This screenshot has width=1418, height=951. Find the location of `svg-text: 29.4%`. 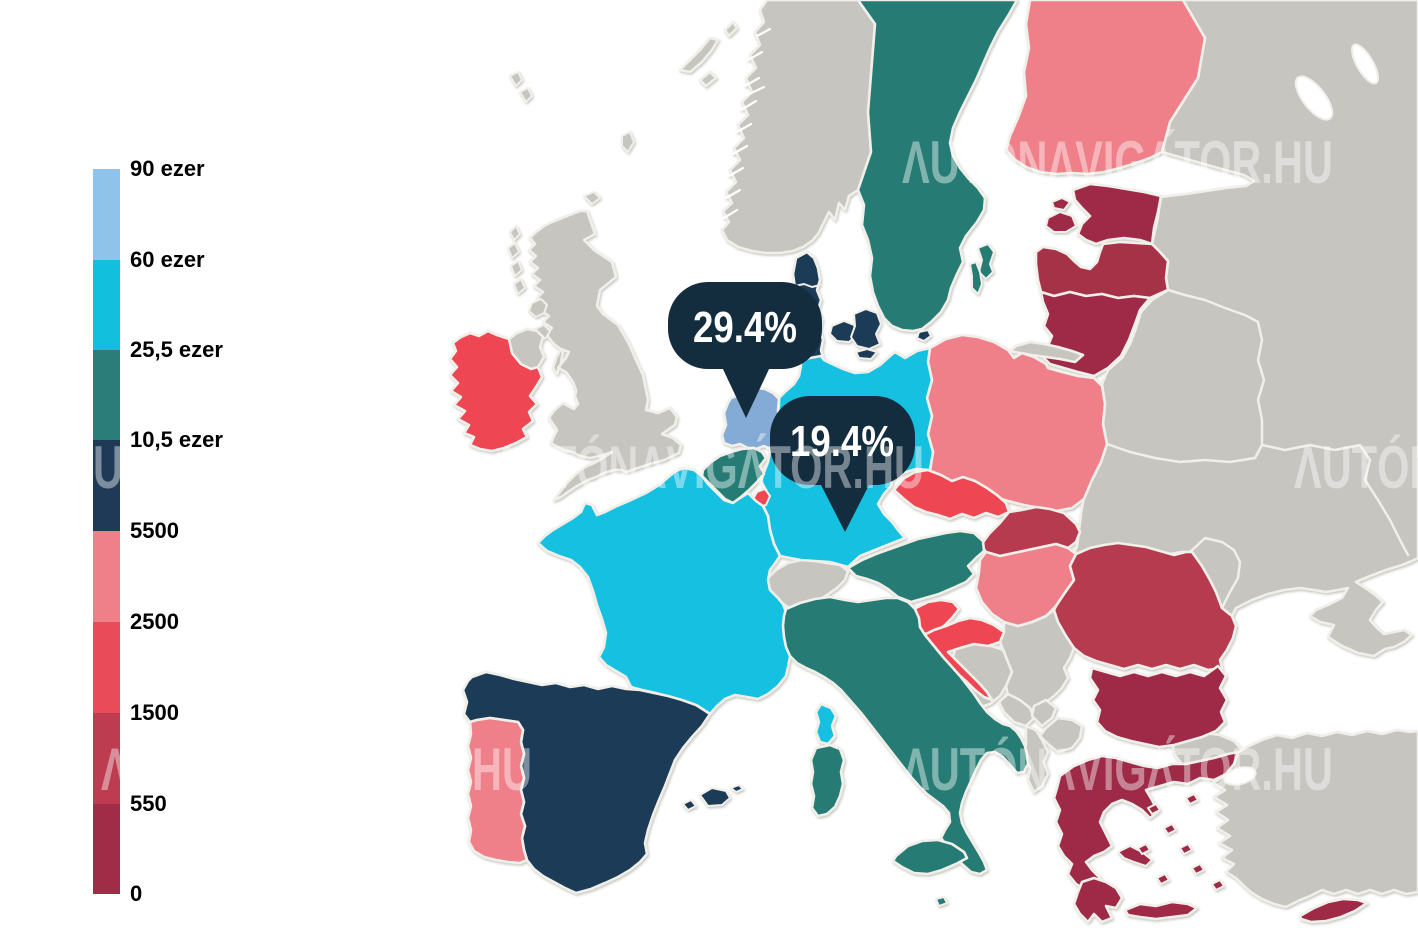

svg-text: 29.4% is located at coordinates (745, 327).